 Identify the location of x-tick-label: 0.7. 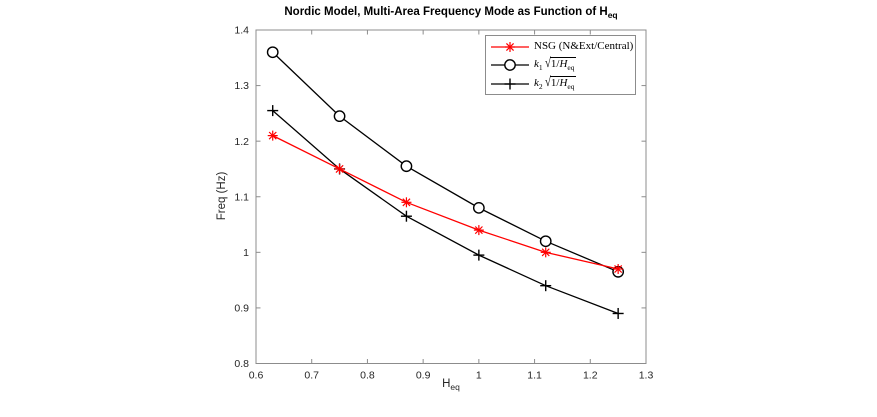
(311, 376).